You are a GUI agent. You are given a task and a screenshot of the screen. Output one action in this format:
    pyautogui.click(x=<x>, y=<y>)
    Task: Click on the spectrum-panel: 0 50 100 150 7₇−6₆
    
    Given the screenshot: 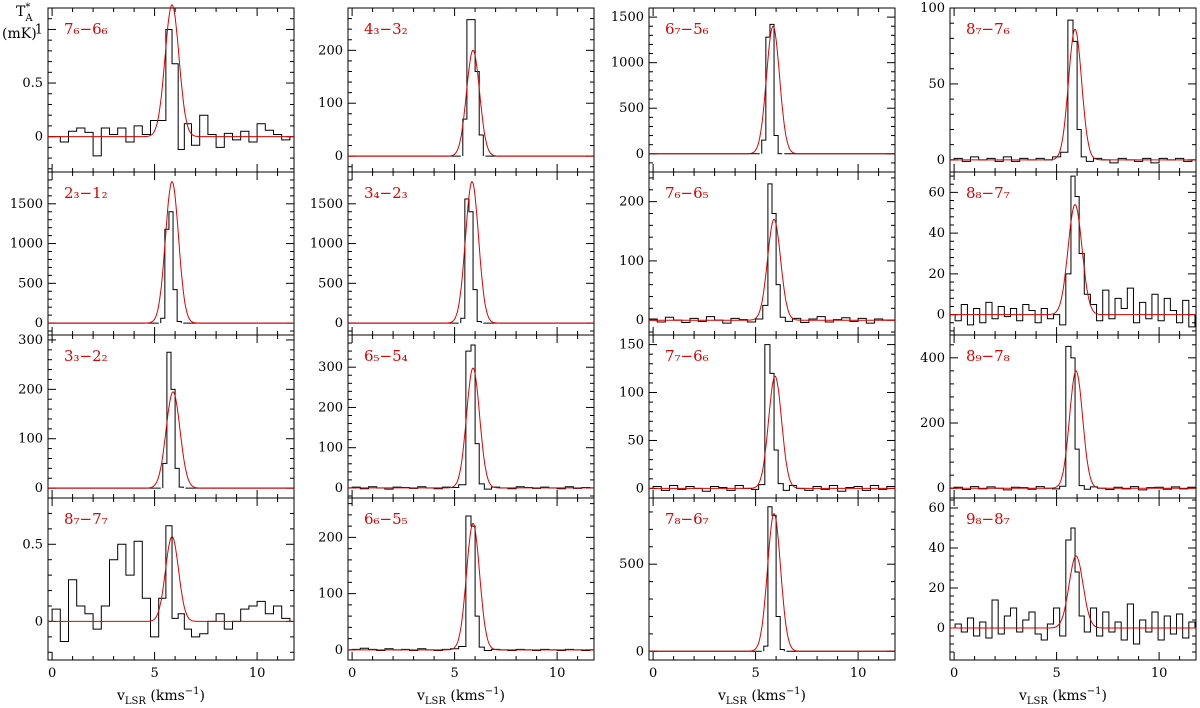 What is the action you would take?
    pyautogui.click(x=757, y=416)
    